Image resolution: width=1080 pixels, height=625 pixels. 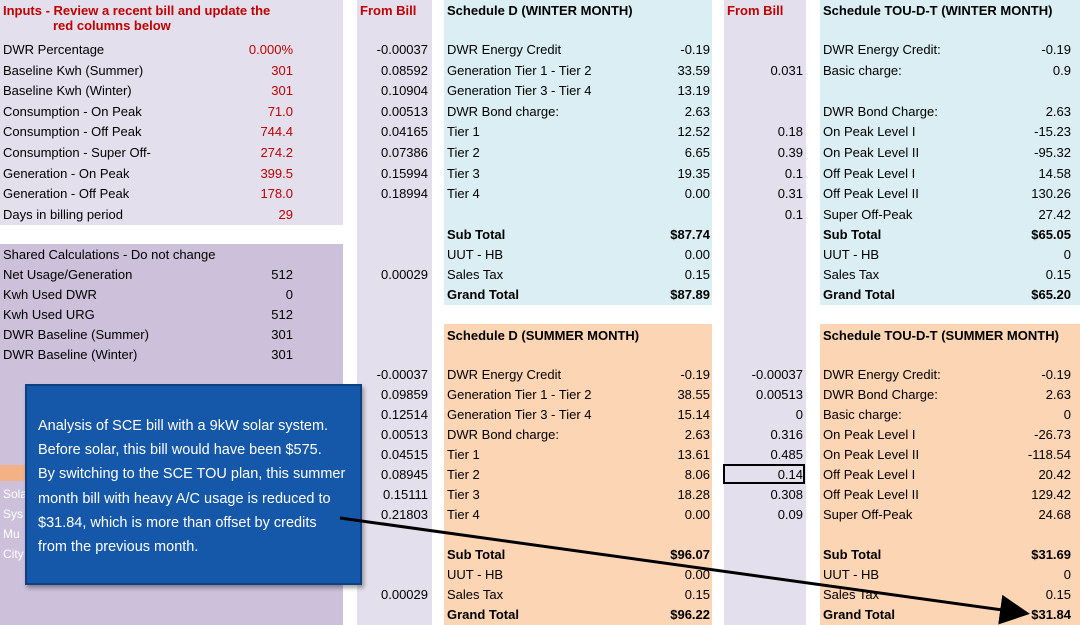 I want to click on schedule_d_summer-value: 8.06, so click(x=697, y=474).